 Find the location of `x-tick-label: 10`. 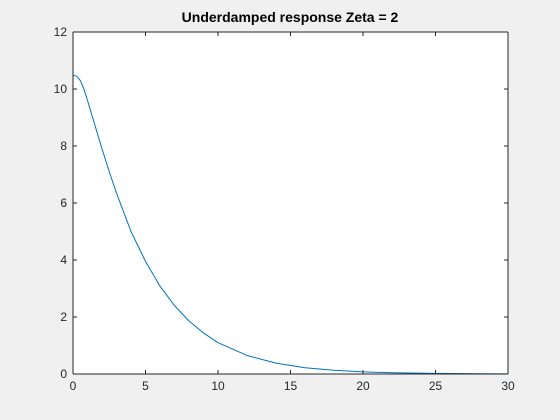

x-tick-label: 10 is located at coordinates (218, 386).